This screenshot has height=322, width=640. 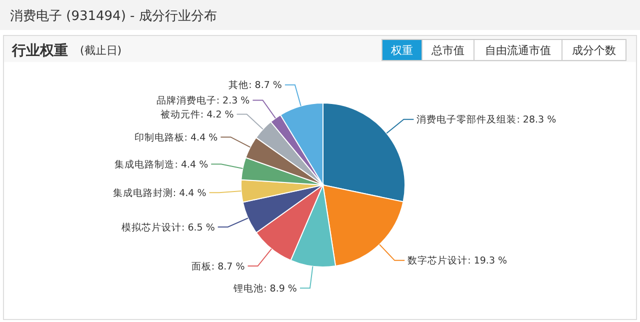 I want to click on text: 权重, so click(x=401, y=50).